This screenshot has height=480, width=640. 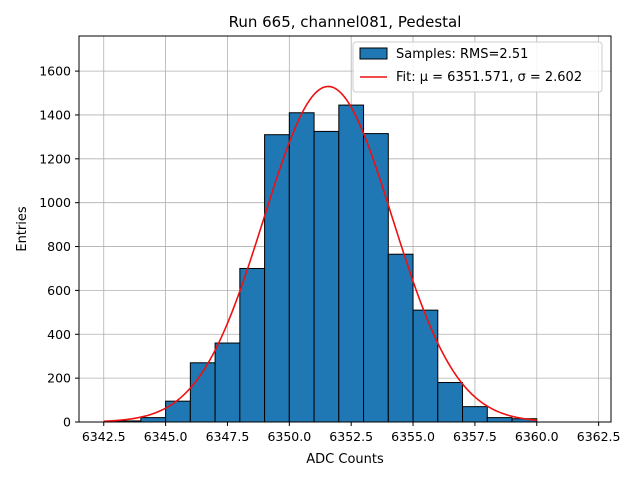 What do you see at coordinates (351, 436) in the screenshot?
I see `x-tick-label: 6352.5` at bounding box center [351, 436].